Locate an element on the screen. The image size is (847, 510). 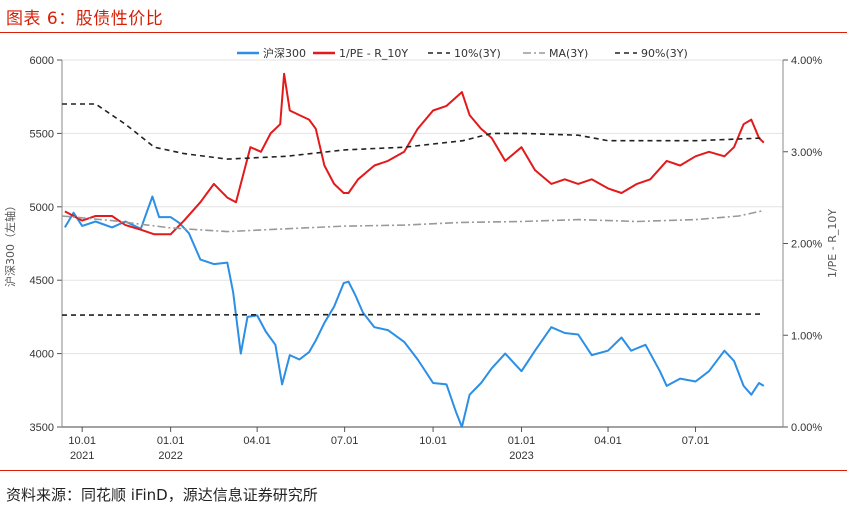
series-line-90-3y is located at coordinates (413, 131).